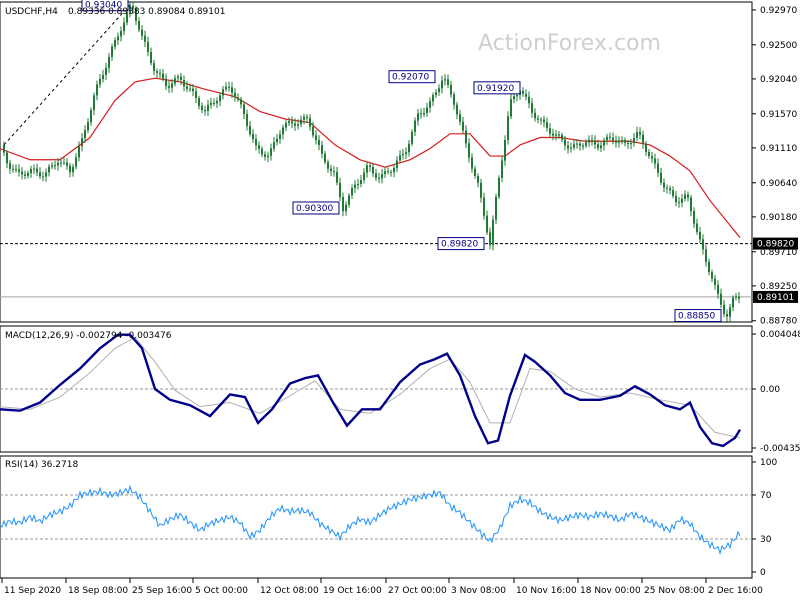  Describe the element at coordinates (780, 335) in the screenshot. I see `macd-tick-label: 0.004048` at that location.